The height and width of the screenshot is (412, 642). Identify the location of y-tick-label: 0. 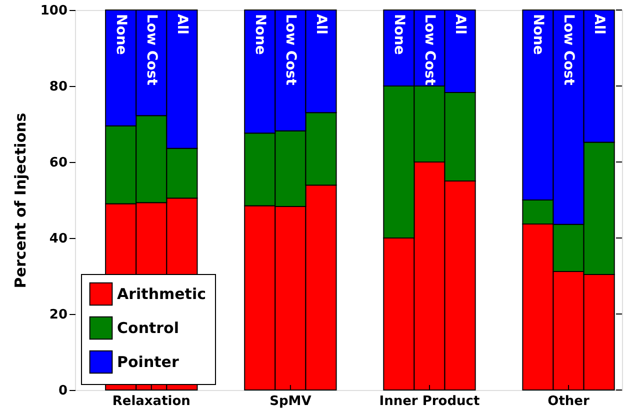
(63, 391).